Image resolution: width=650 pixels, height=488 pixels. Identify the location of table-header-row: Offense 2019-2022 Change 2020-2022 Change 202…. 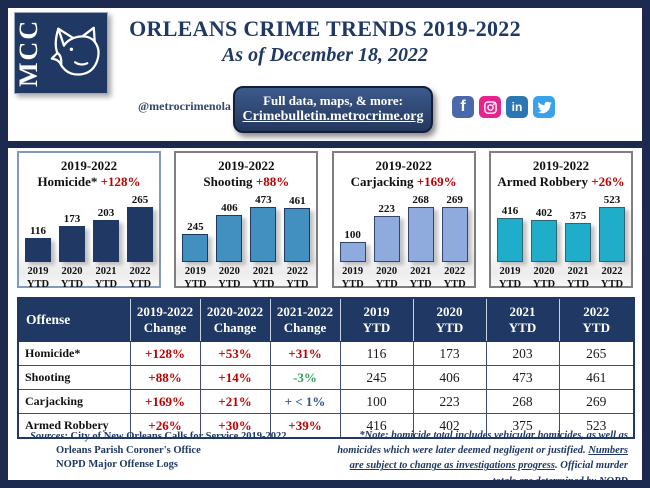
(326, 320).